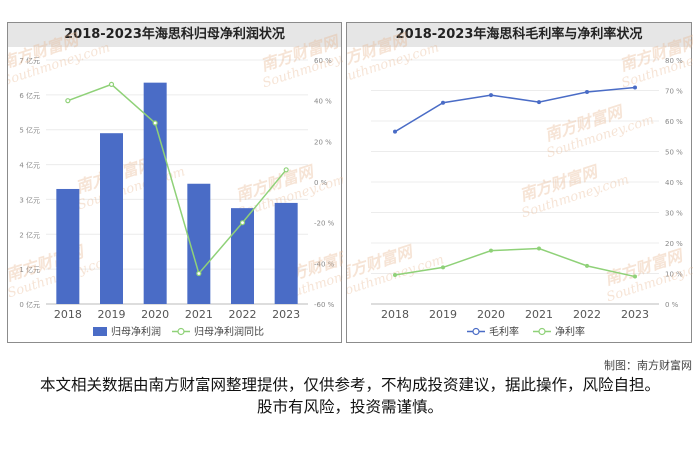 The image size is (700, 467). Describe the element at coordinates (29, 60) in the screenshot. I see `y-left-tick-label: 7 亿元` at that location.